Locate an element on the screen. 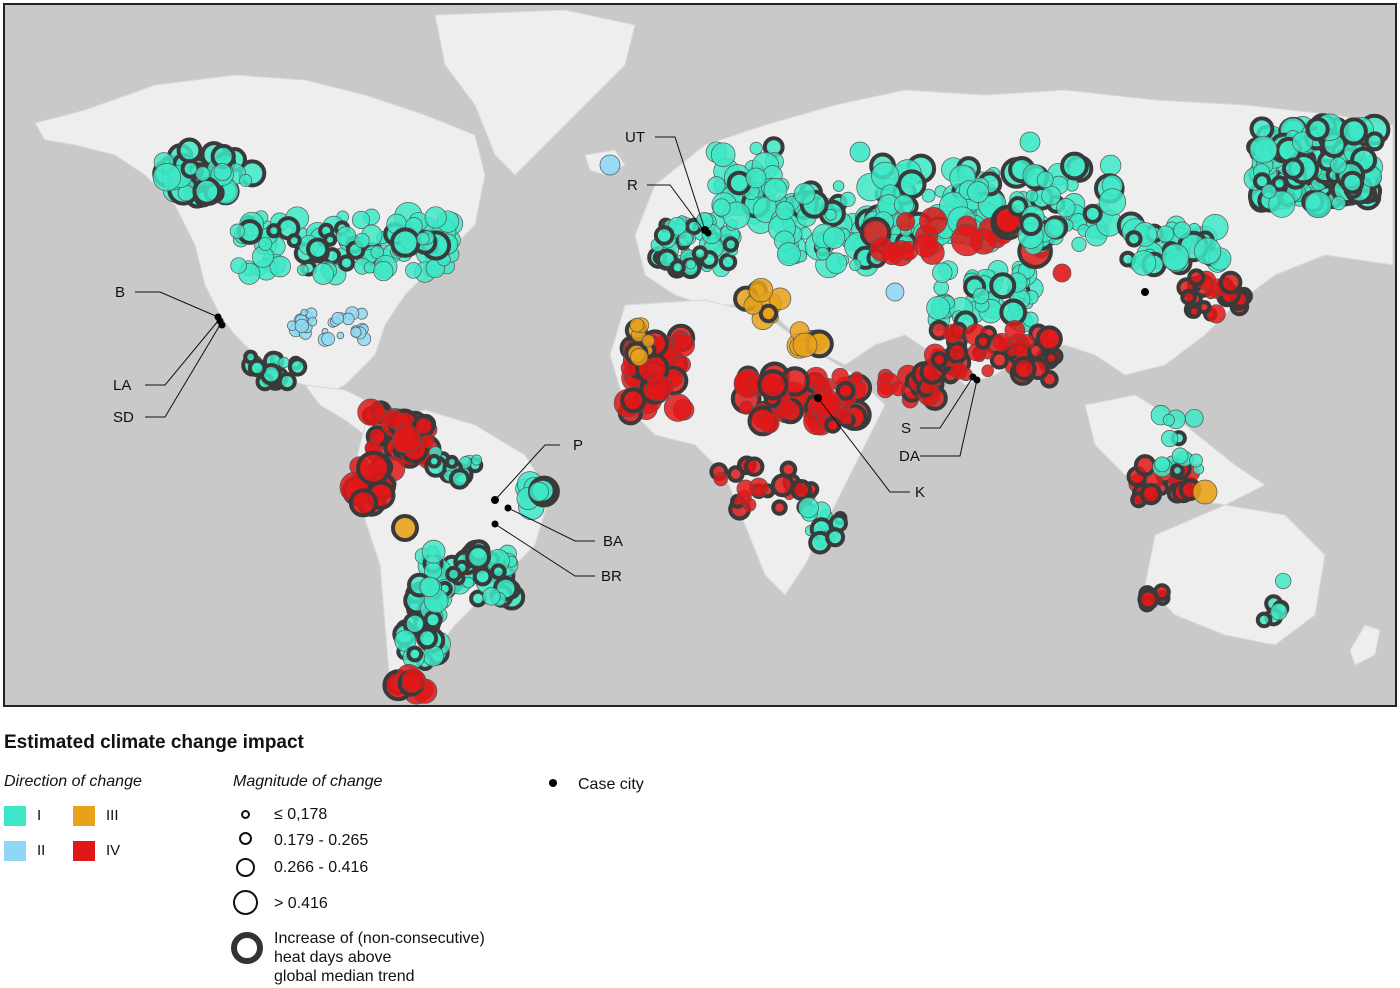 Image resolution: width=1400 pixels, height=988 pixels. leader-ut is located at coordinates (680, 183).